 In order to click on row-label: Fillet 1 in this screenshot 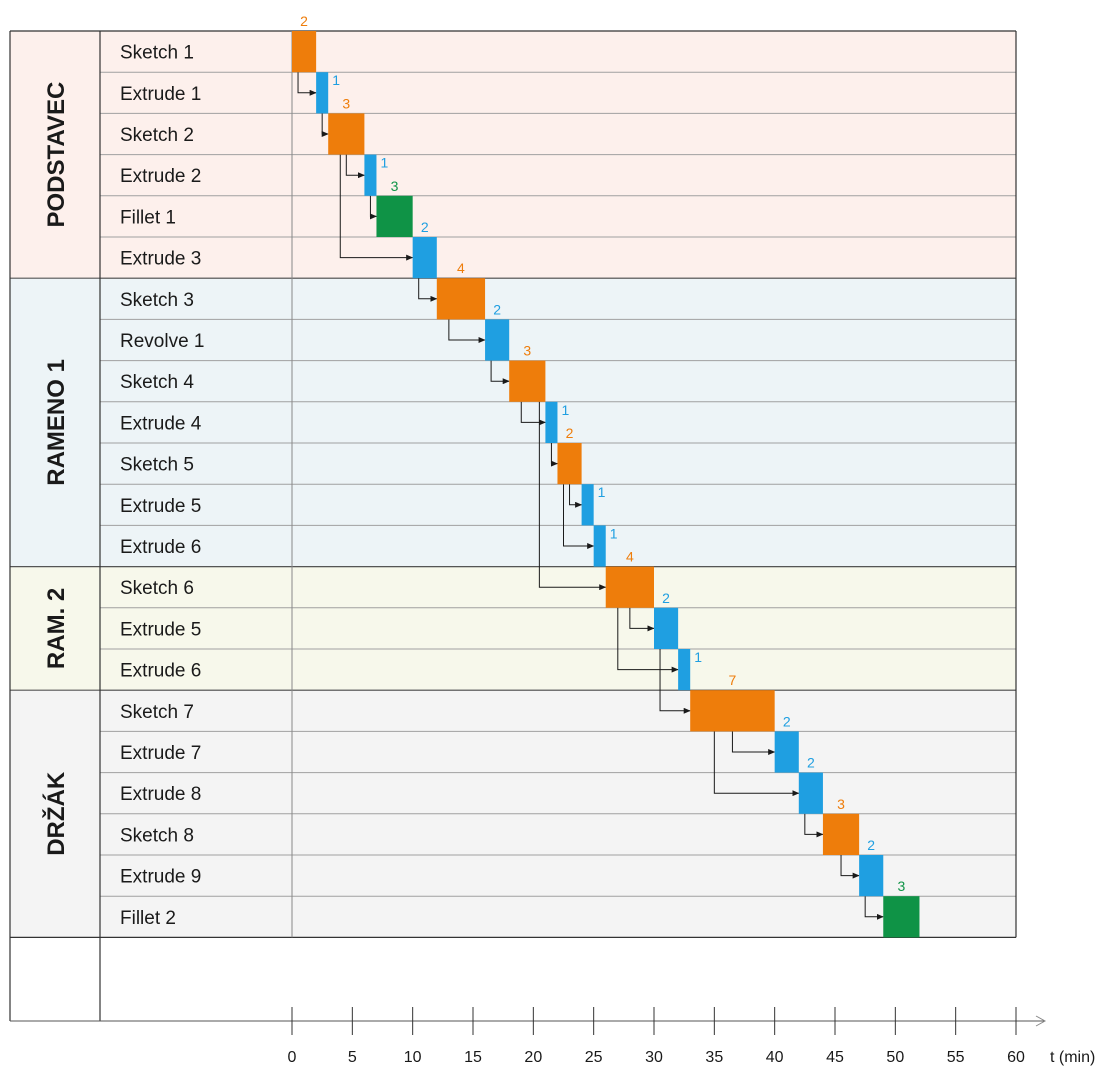, I will do `click(148, 217)`.